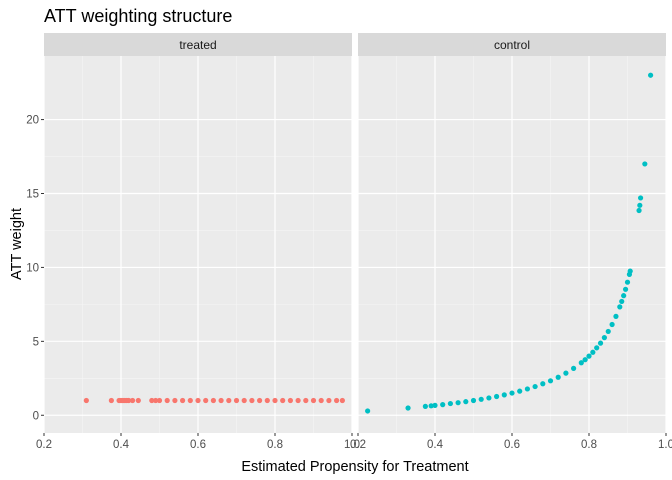 This screenshot has height=480, width=672. I want to click on y-axis: 0 5 10 15 20, so click(35, 268).